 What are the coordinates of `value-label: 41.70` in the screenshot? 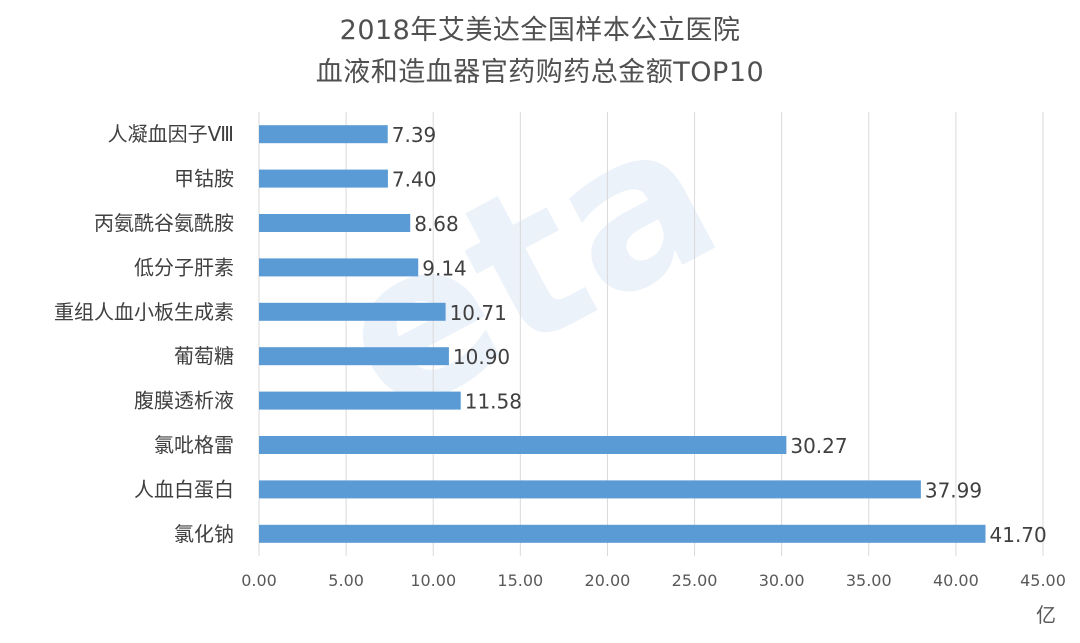 It's located at (1018, 535).